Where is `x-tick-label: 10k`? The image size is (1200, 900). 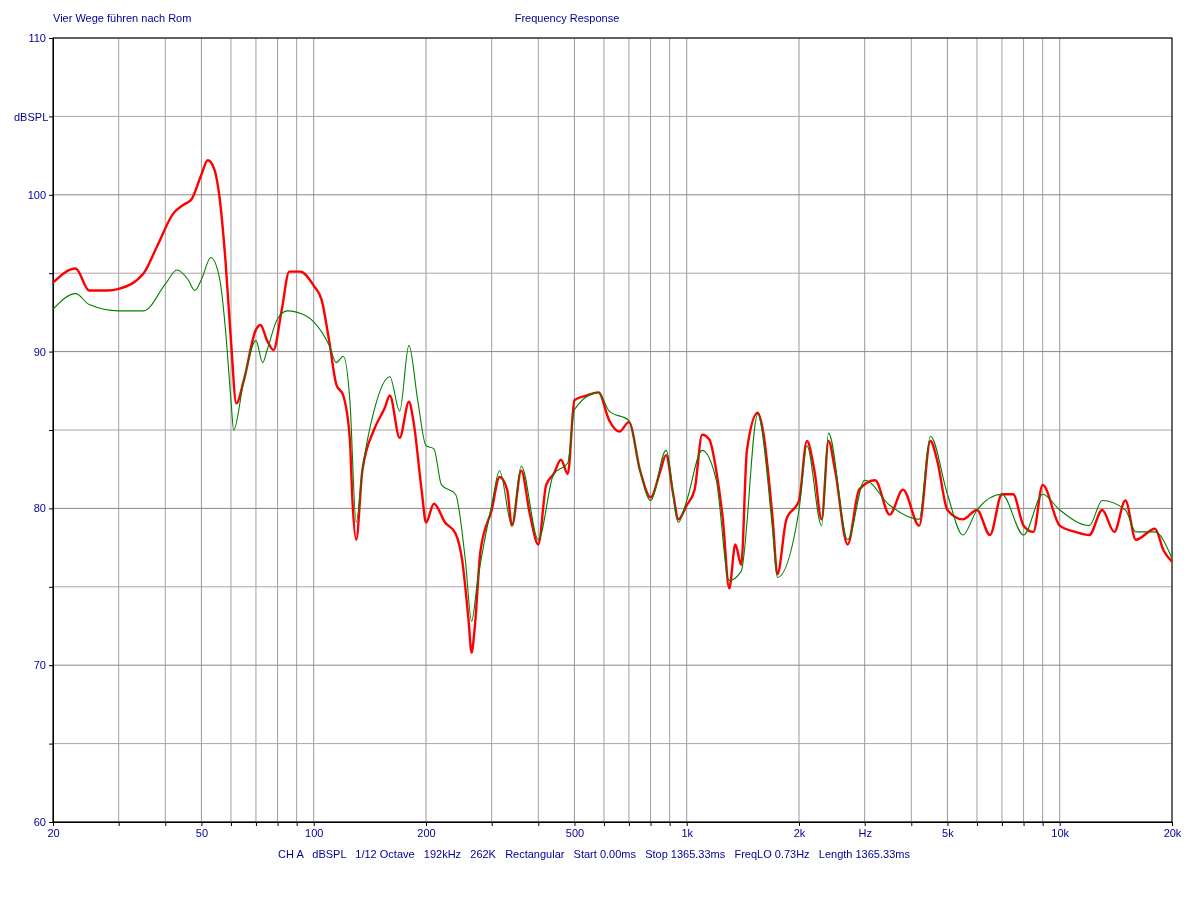 x-tick-label: 10k is located at coordinates (1060, 832).